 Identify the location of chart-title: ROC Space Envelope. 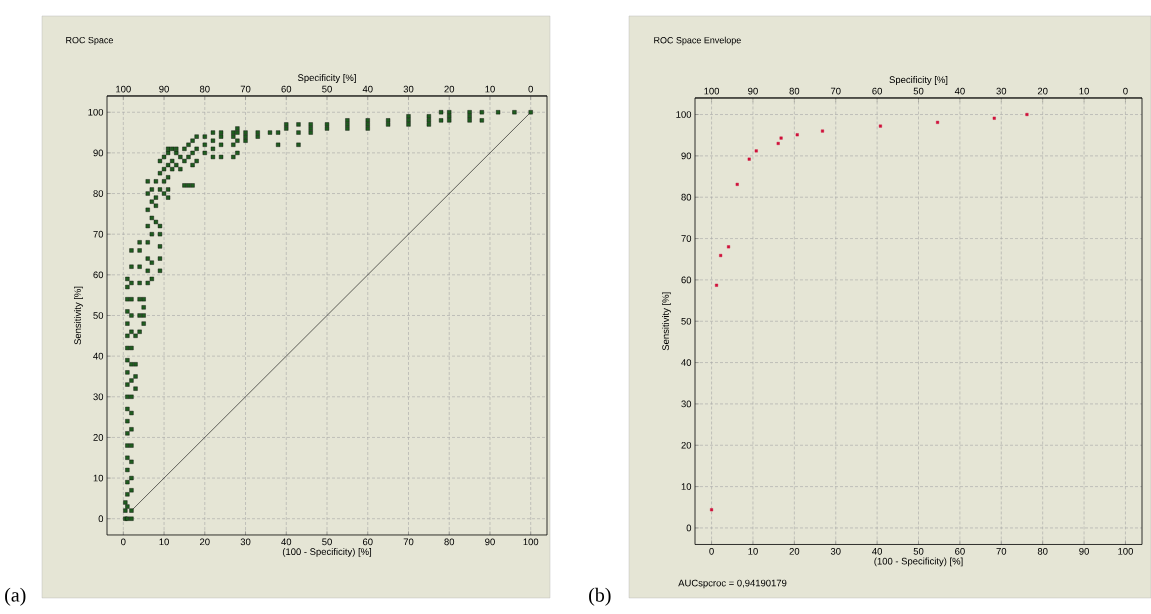
(697, 41).